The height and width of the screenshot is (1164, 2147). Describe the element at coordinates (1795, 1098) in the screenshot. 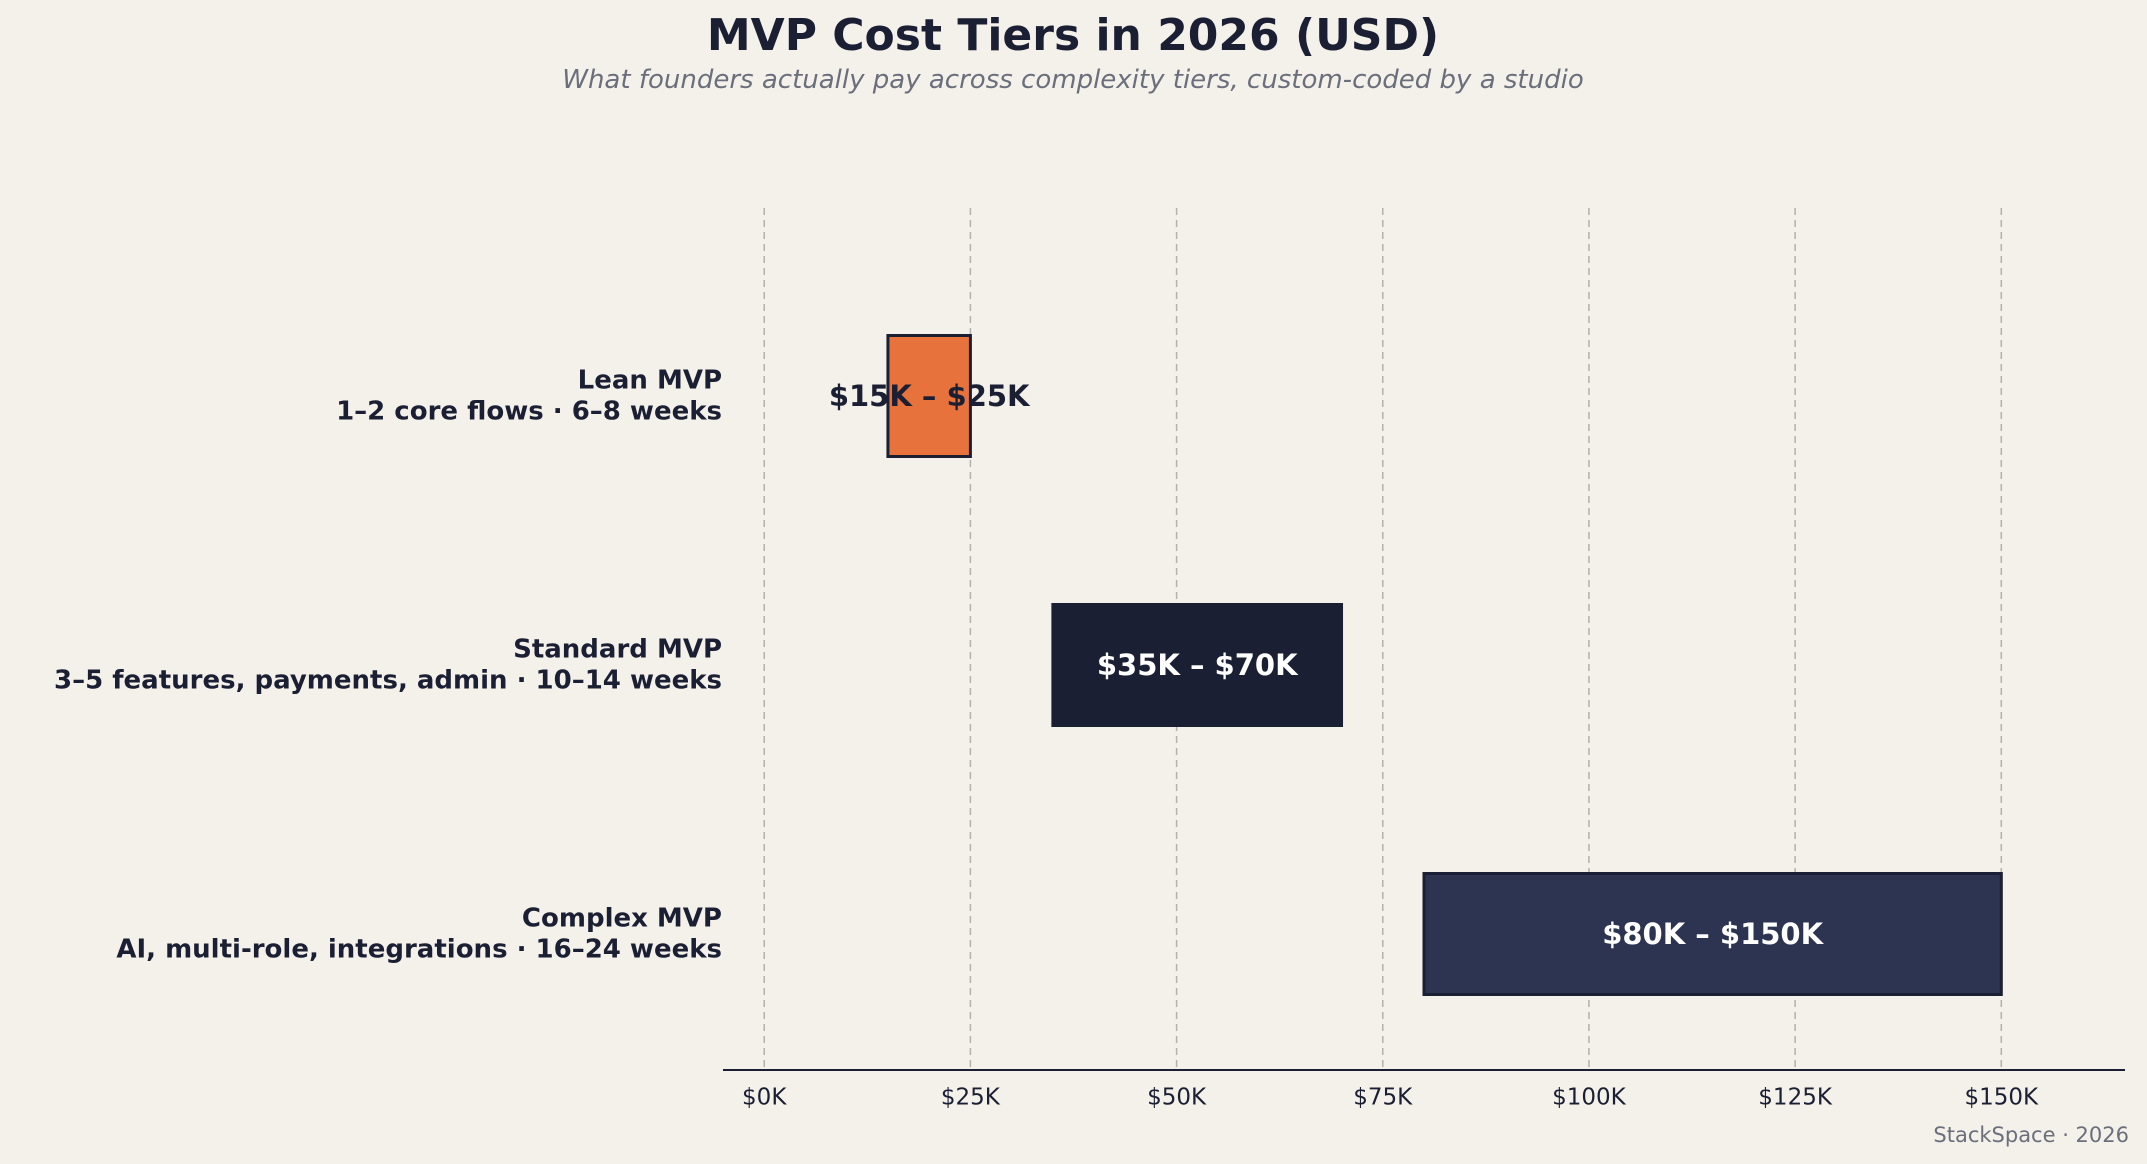

I see `x-tick-label: $125K` at that location.